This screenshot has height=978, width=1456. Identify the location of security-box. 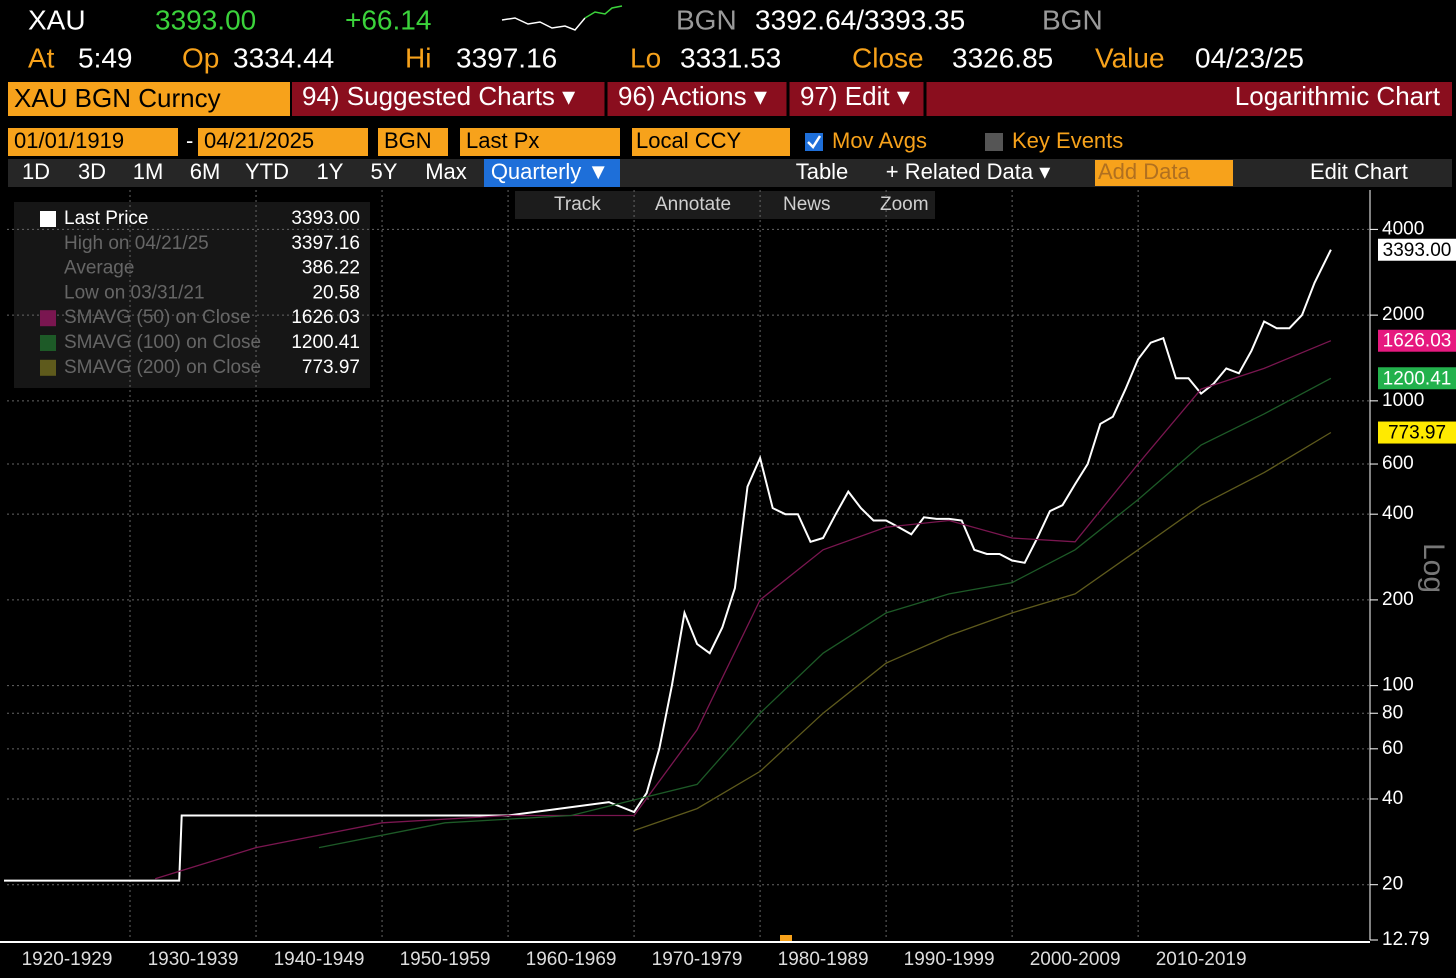
(149, 99).